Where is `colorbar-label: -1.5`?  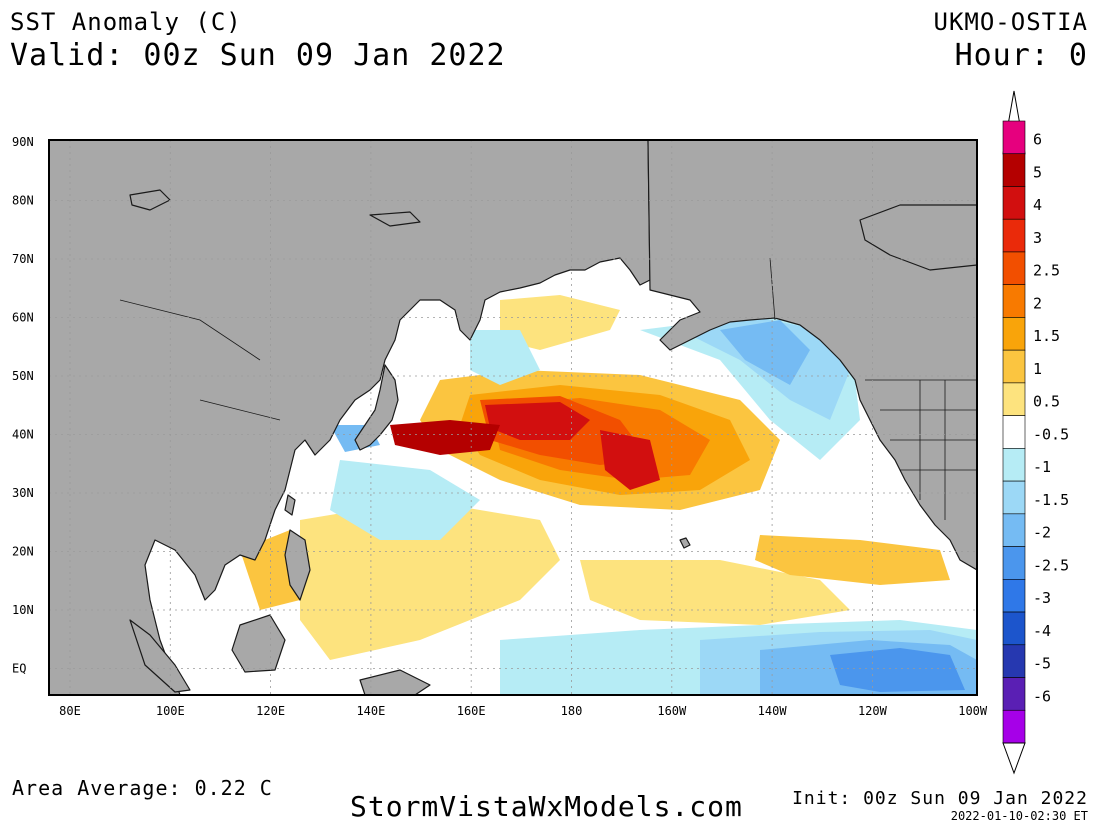
colorbar-label: -1.5 is located at coordinates (1051, 500).